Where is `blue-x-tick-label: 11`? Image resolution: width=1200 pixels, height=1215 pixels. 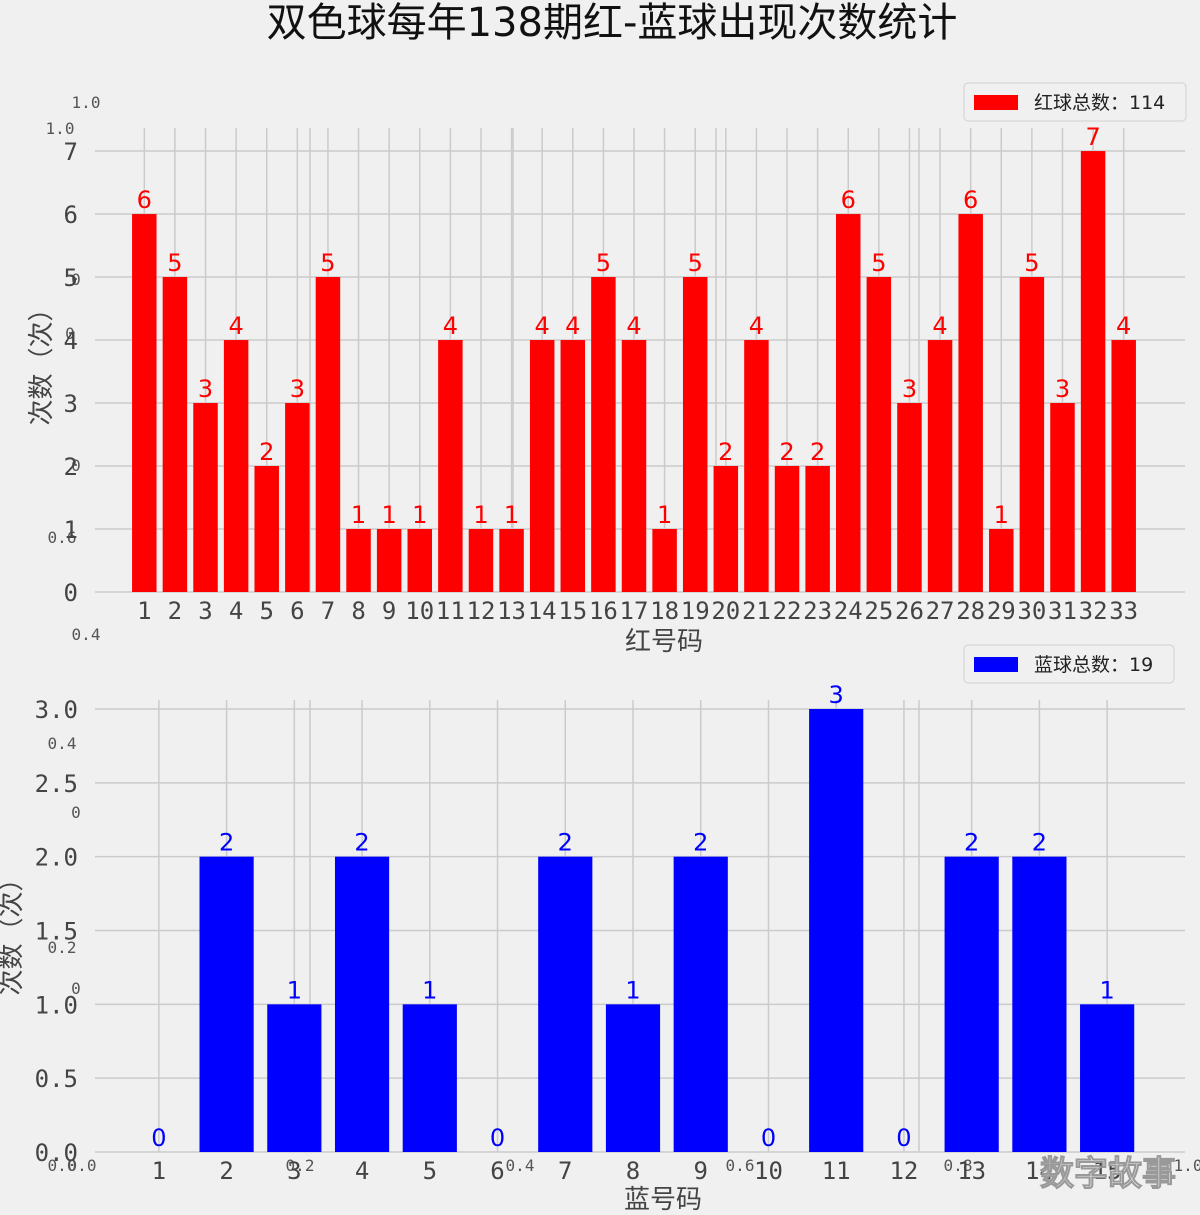
blue-x-tick-label: 11 is located at coordinates (836, 1171).